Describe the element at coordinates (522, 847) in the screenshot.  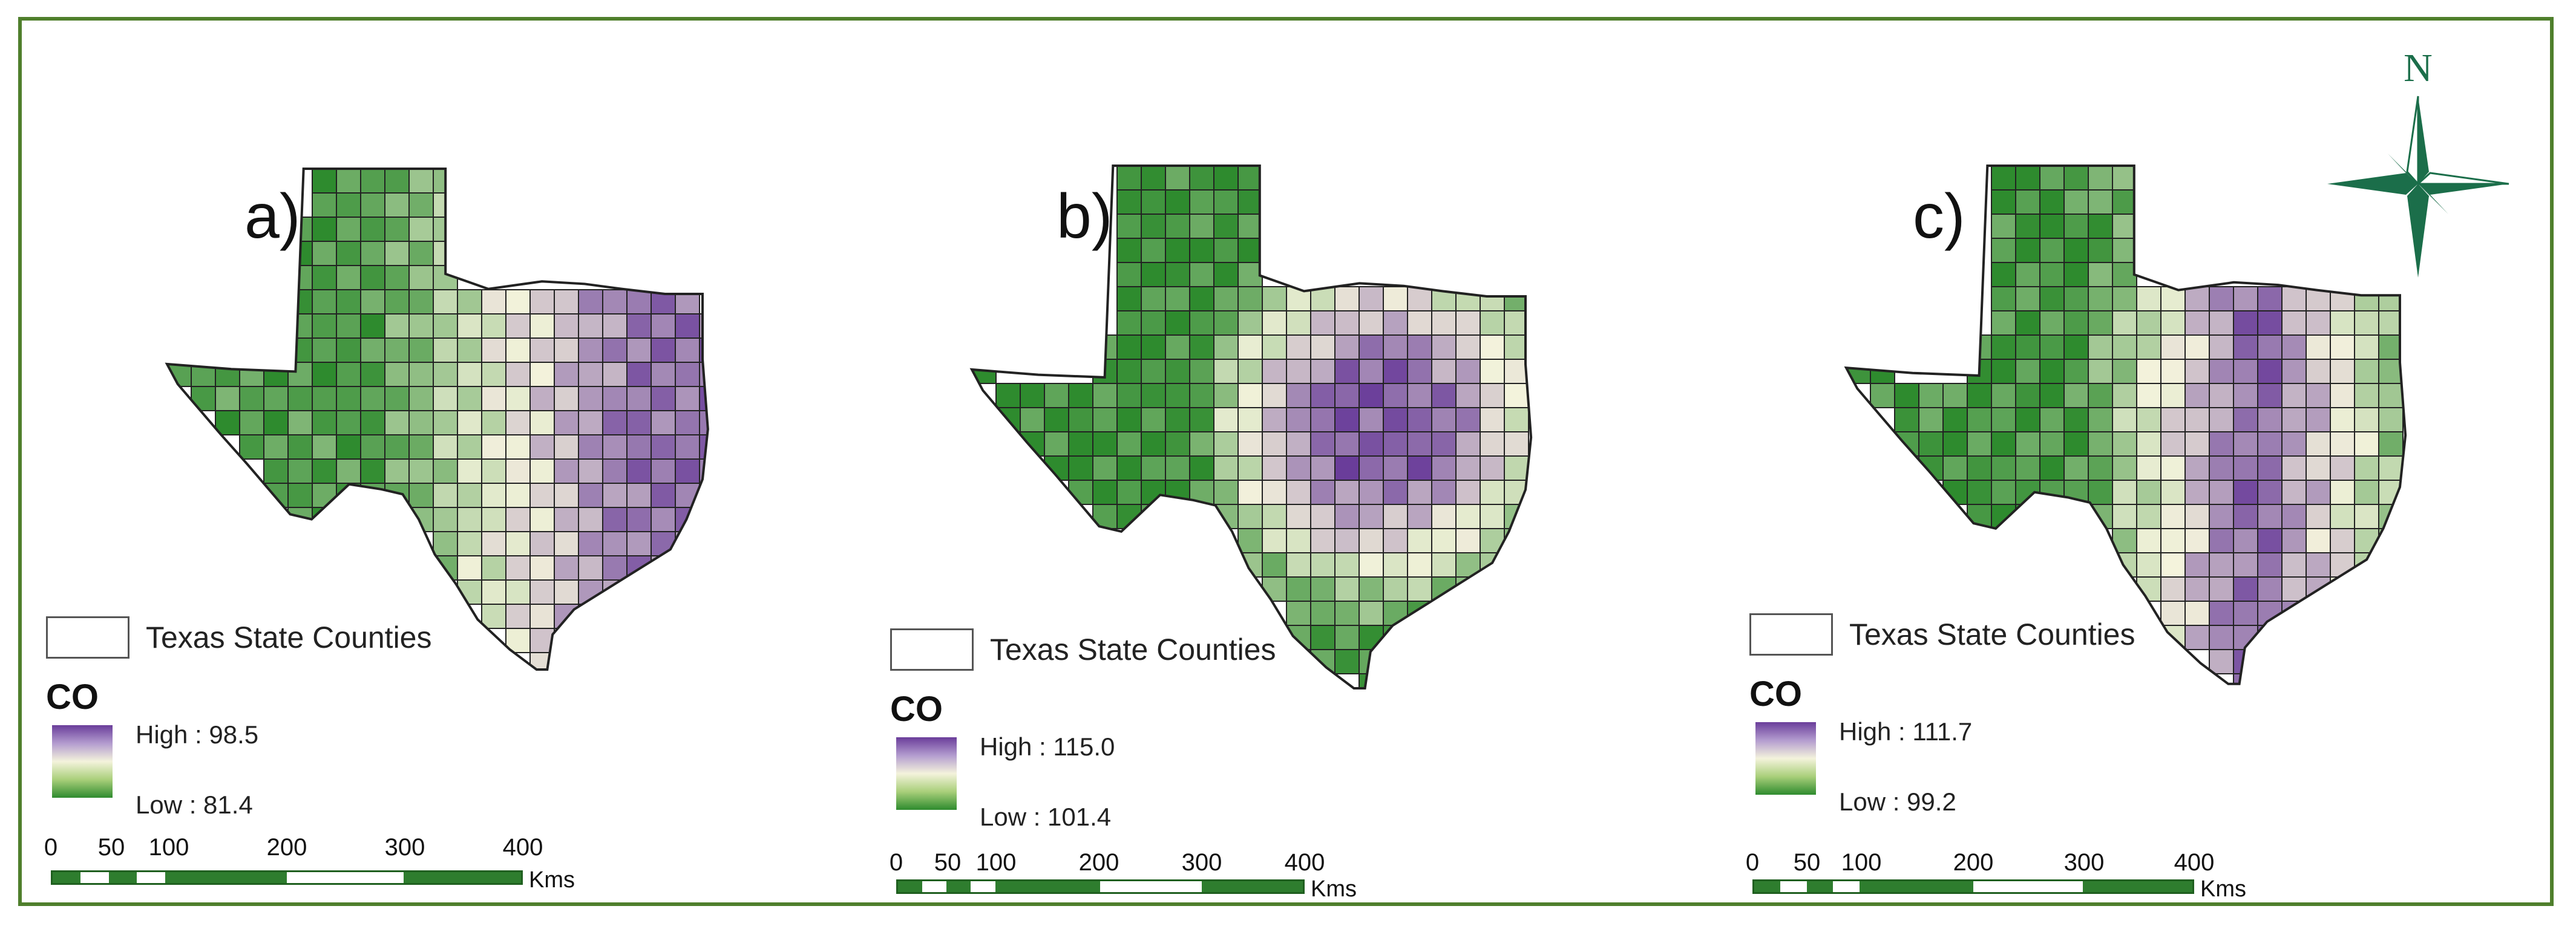
I see `scale-tick: 400` at that location.